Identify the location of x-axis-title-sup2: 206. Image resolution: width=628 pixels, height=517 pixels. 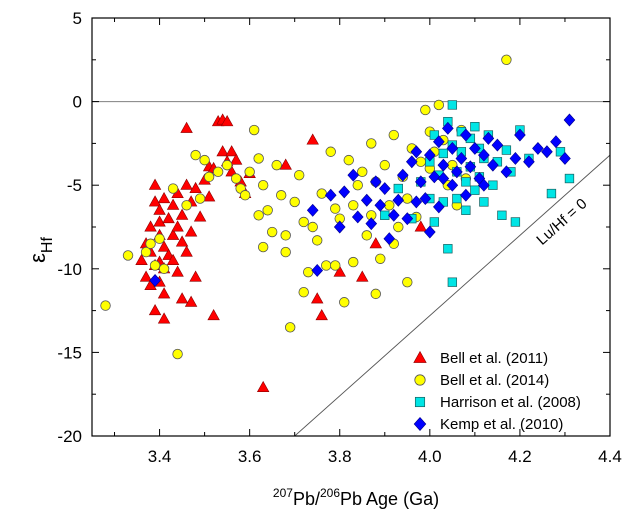
(330, 493).